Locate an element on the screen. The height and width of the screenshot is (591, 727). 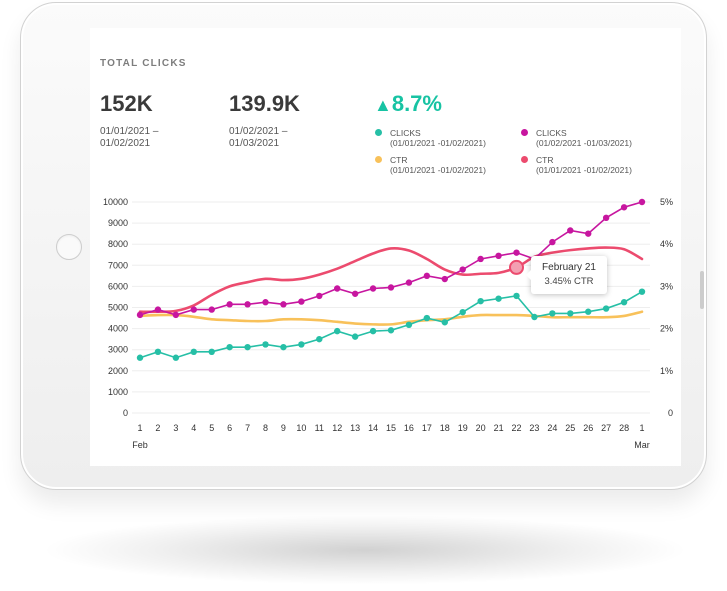
side-button is located at coordinates (702, 290).